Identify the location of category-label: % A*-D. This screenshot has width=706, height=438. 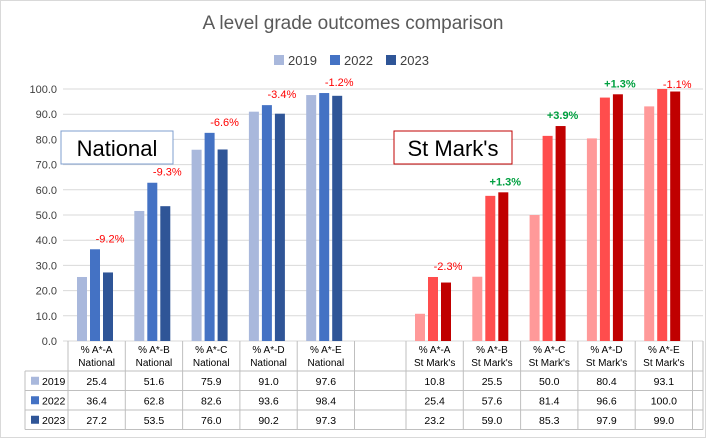
(606, 350).